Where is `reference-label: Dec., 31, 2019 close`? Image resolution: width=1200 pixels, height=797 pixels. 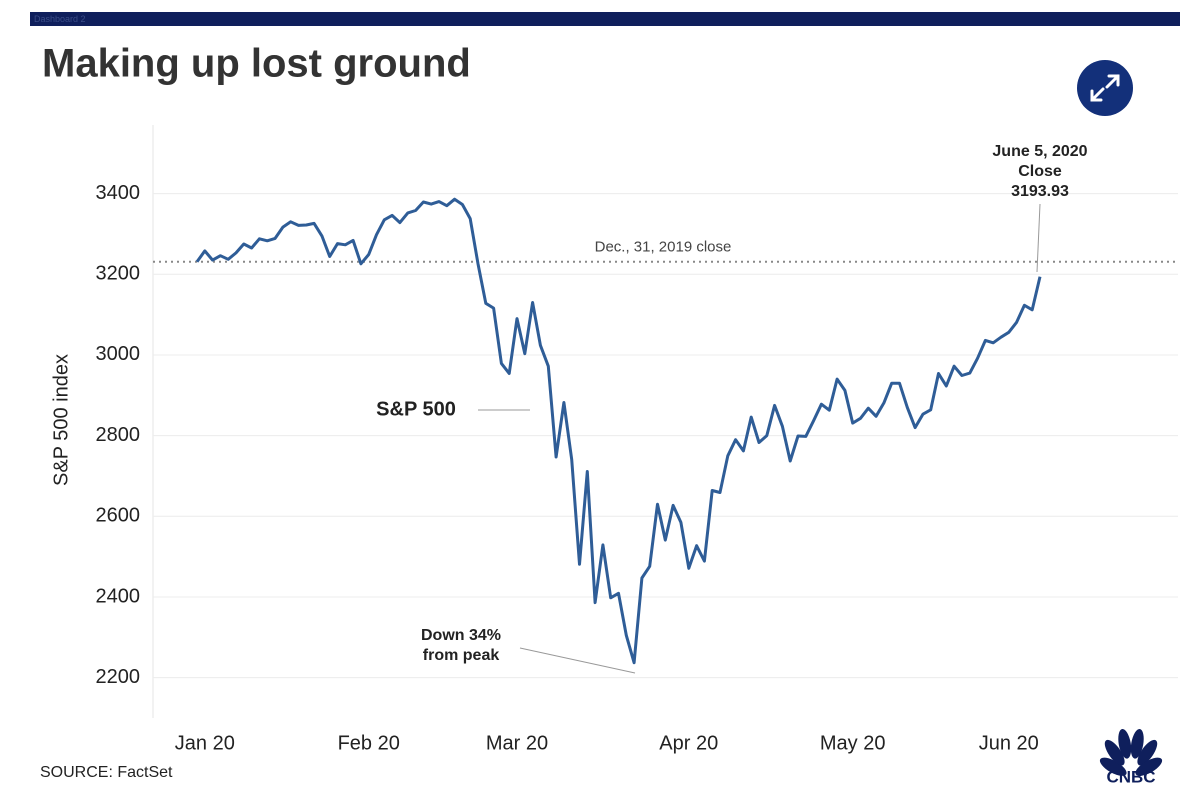
reference-label: Dec., 31, 2019 close is located at coordinates (663, 247).